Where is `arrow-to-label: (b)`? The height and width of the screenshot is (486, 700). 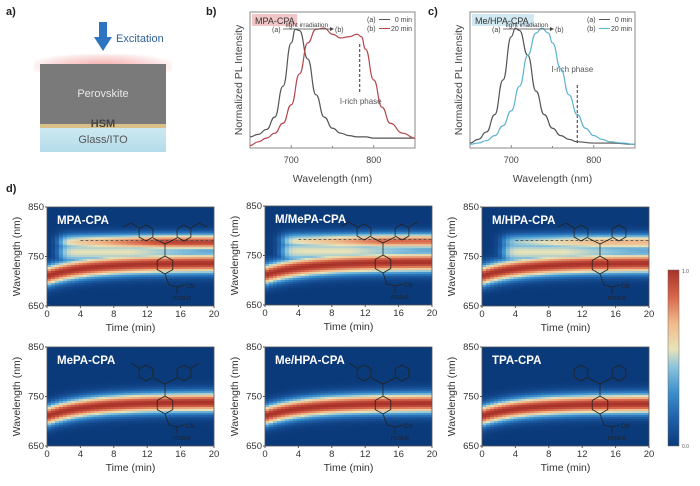 arrow-to-label: (b) is located at coordinates (339, 30).